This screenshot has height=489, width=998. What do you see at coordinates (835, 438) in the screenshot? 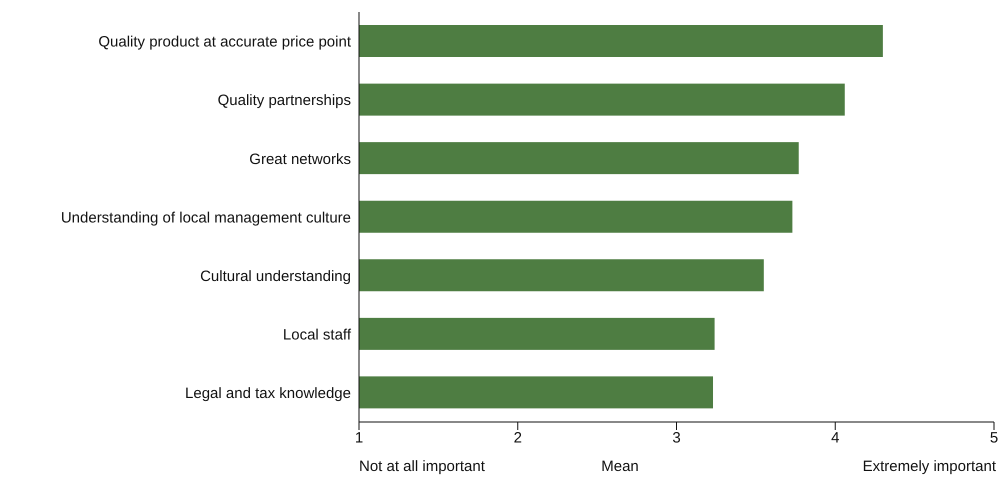
I see `x-tick-label: 4` at bounding box center [835, 438].